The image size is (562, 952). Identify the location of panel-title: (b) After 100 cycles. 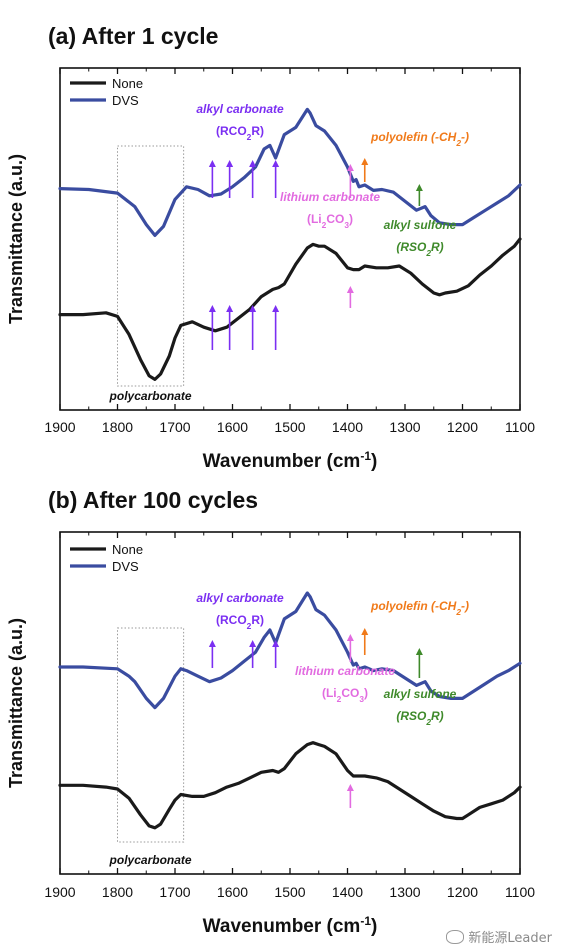
(153, 500).